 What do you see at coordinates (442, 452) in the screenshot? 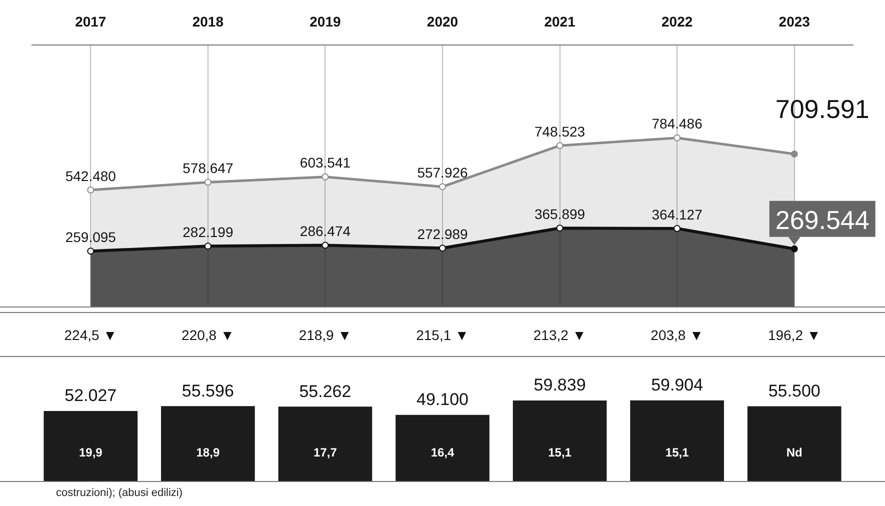
I see `annotation: 16,4` at bounding box center [442, 452].